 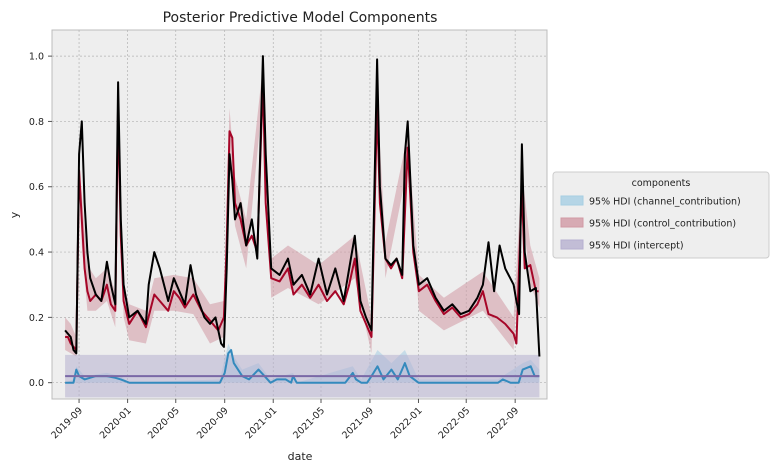 I want to click on y-tick-label: 0.0, so click(x=36, y=383).